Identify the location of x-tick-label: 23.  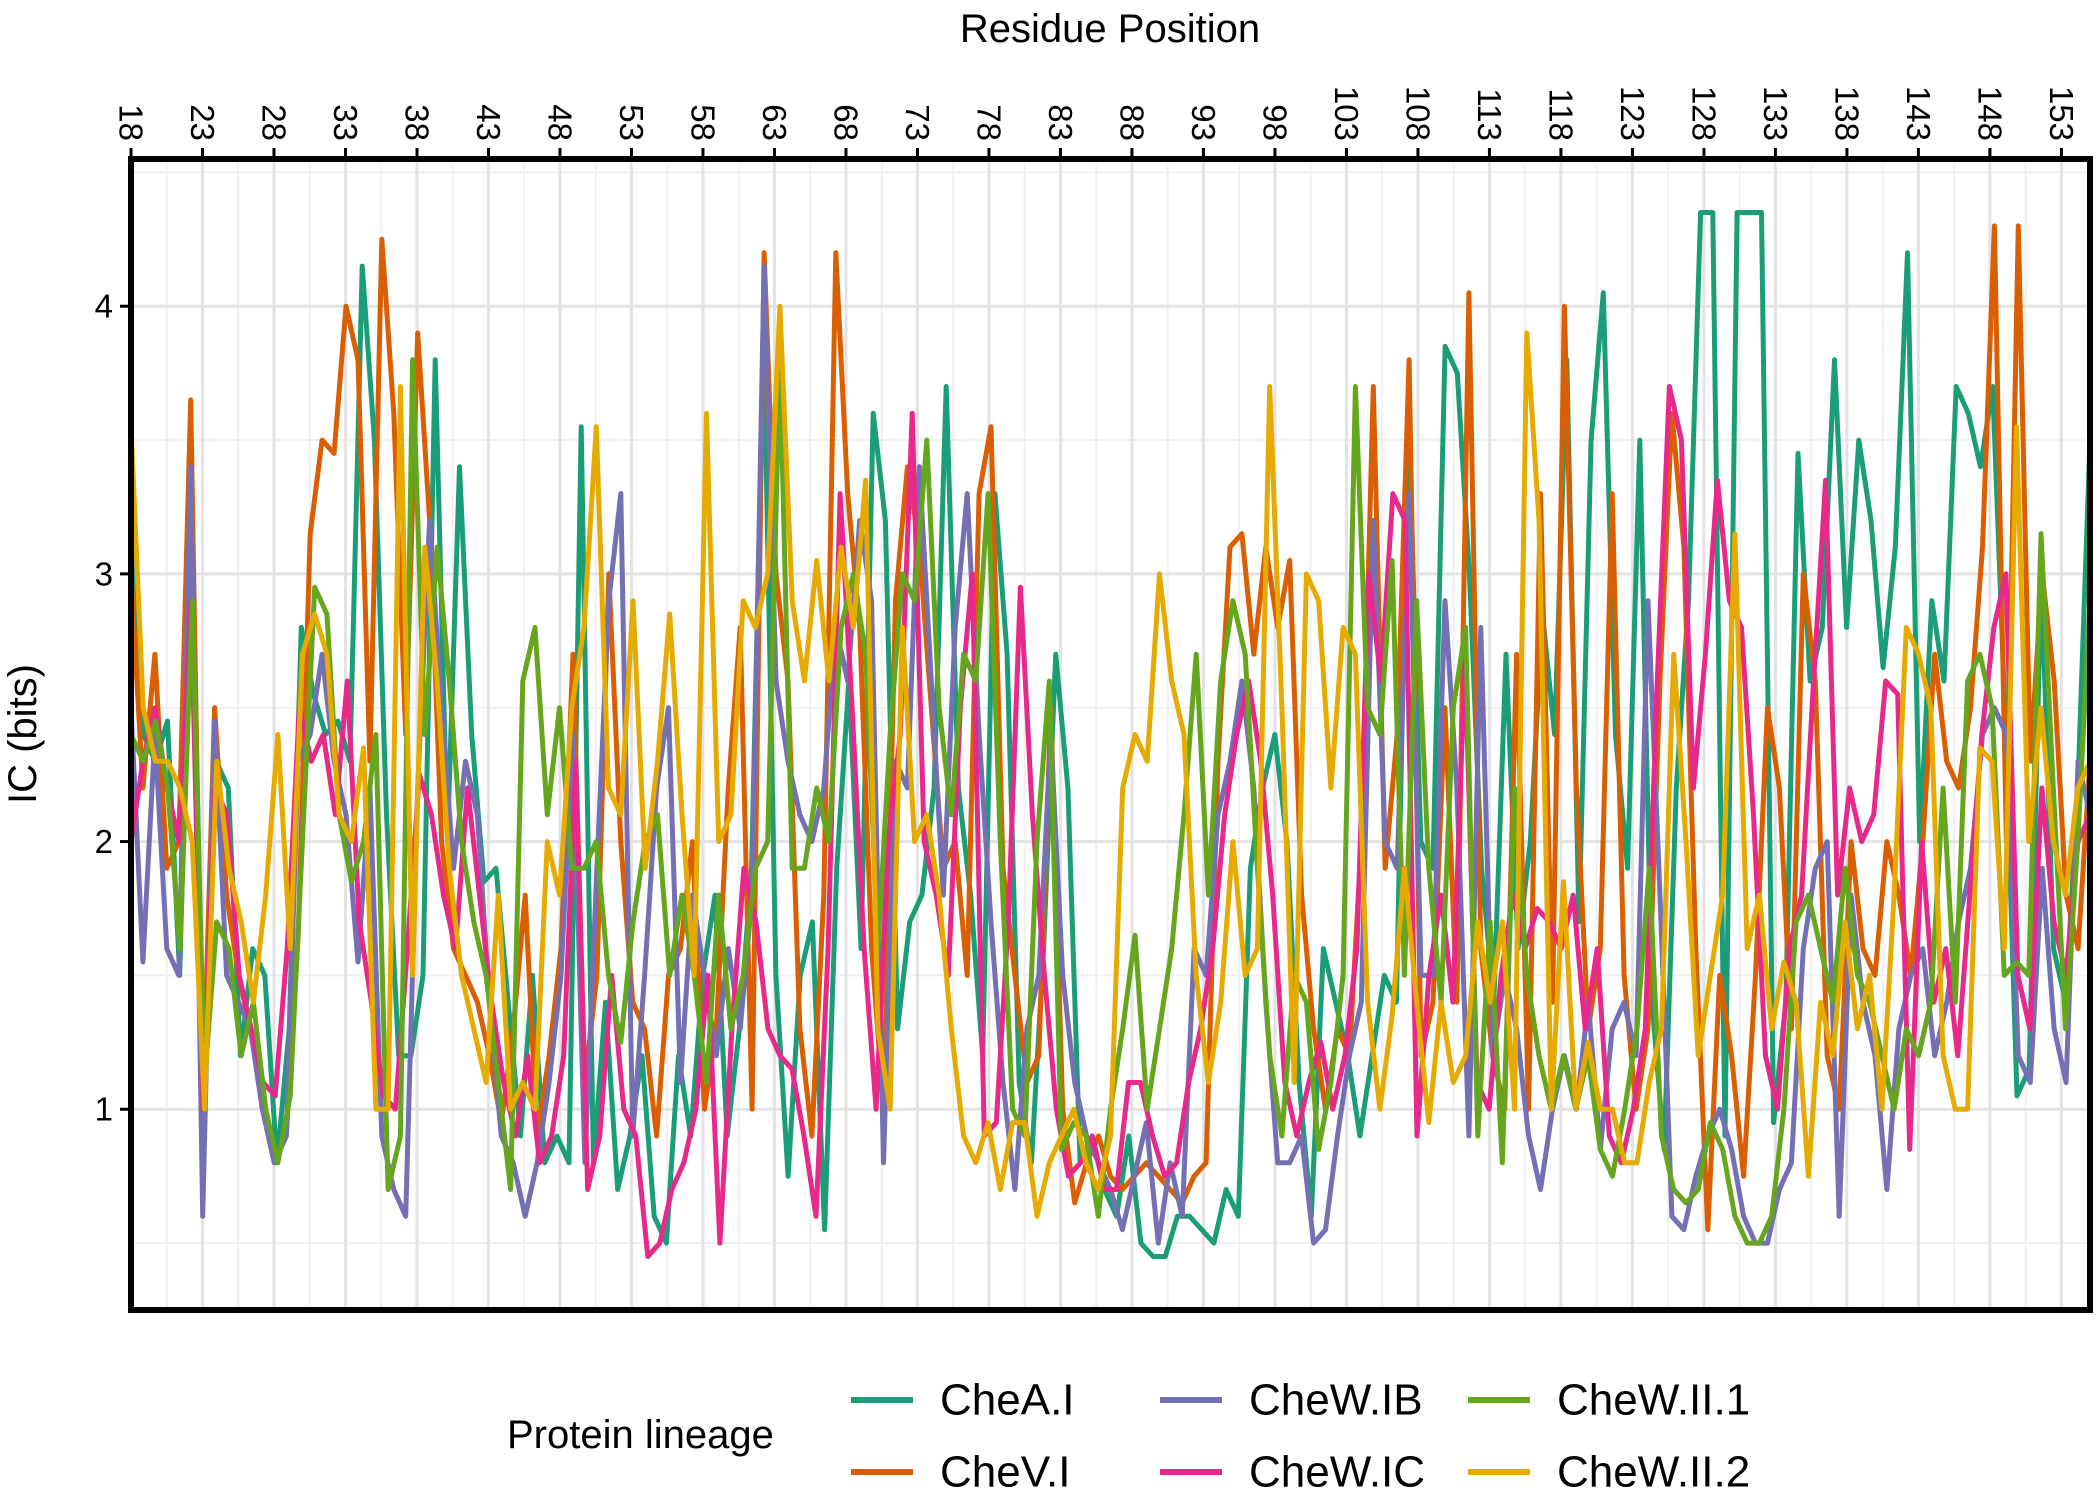
(202, 122).